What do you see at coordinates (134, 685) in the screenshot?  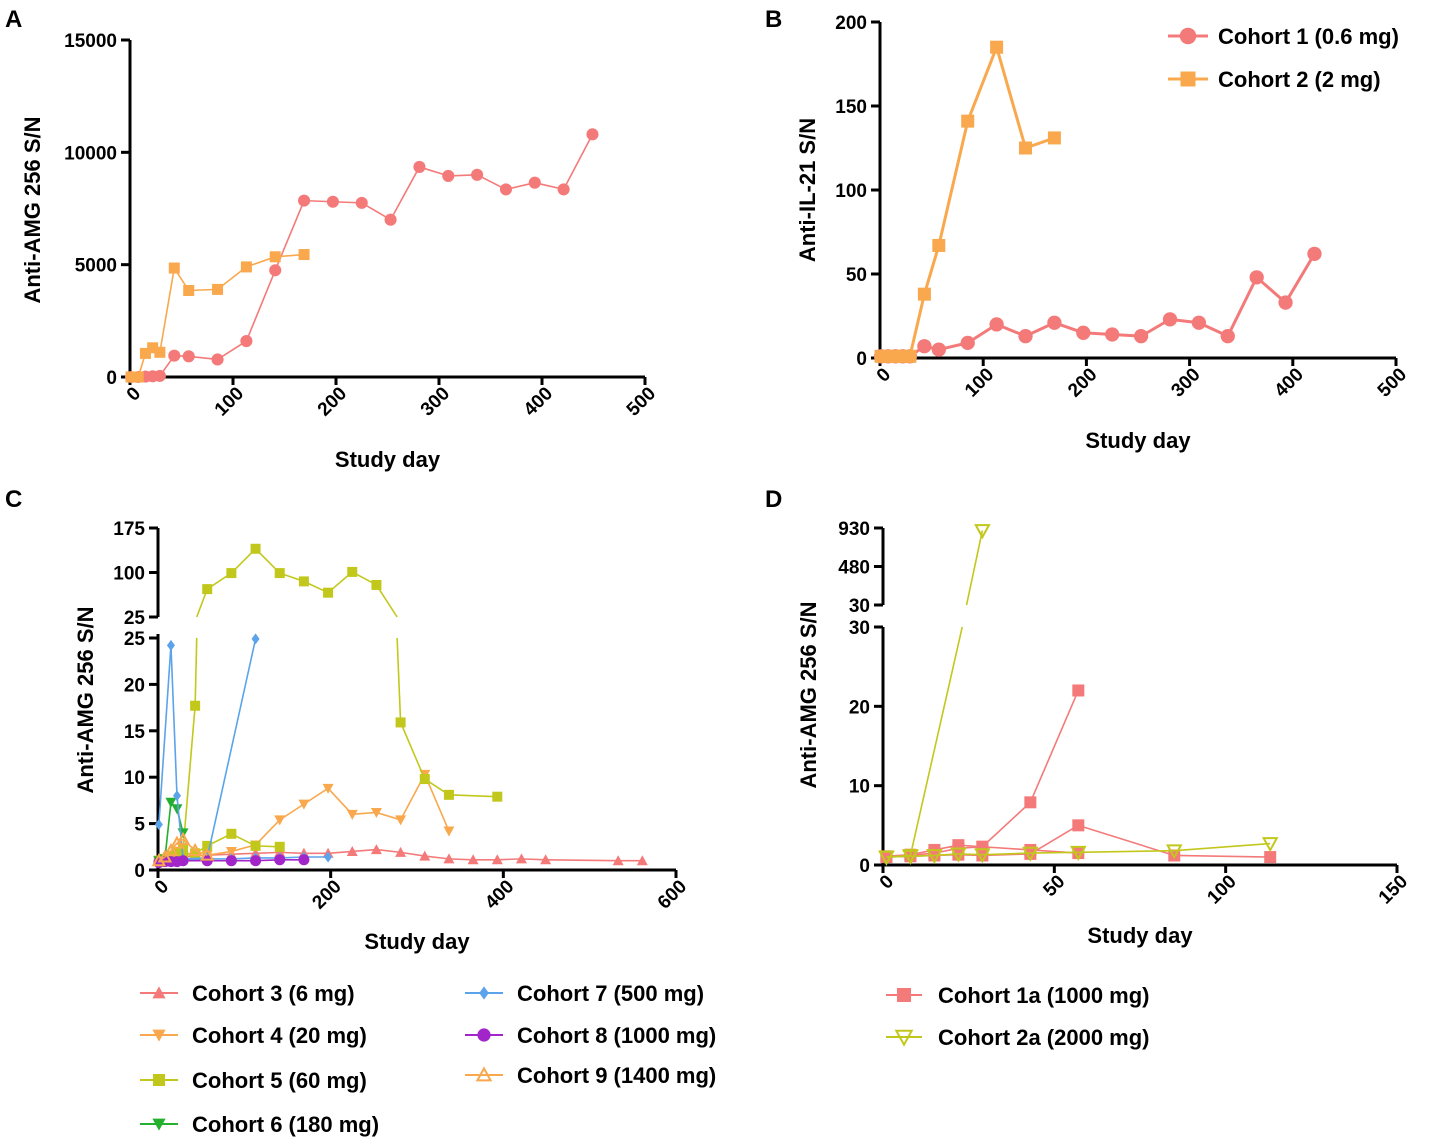 I see `y-tick-label: 20` at bounding box center [134, 685].